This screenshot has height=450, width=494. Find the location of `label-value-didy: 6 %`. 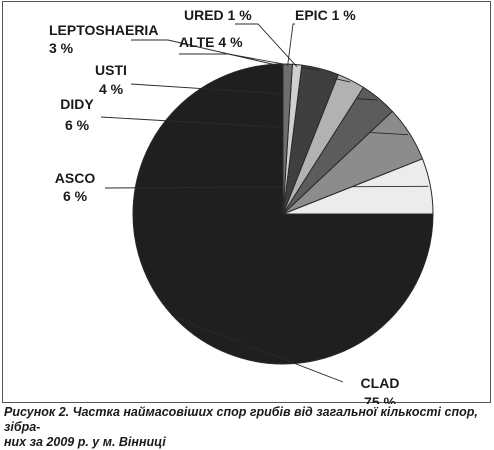

label-value-didy: 6 % is located at coordinates (77, 125).